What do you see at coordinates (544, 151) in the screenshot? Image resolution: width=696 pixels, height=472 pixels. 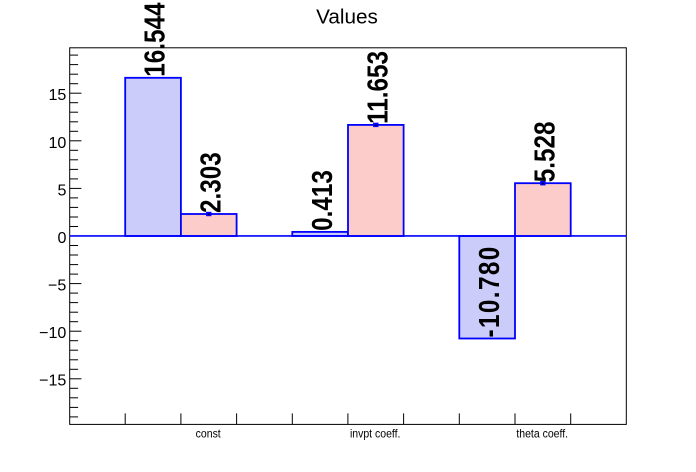 I see `svg-text: 5.528` at bounding box center [544, 151].